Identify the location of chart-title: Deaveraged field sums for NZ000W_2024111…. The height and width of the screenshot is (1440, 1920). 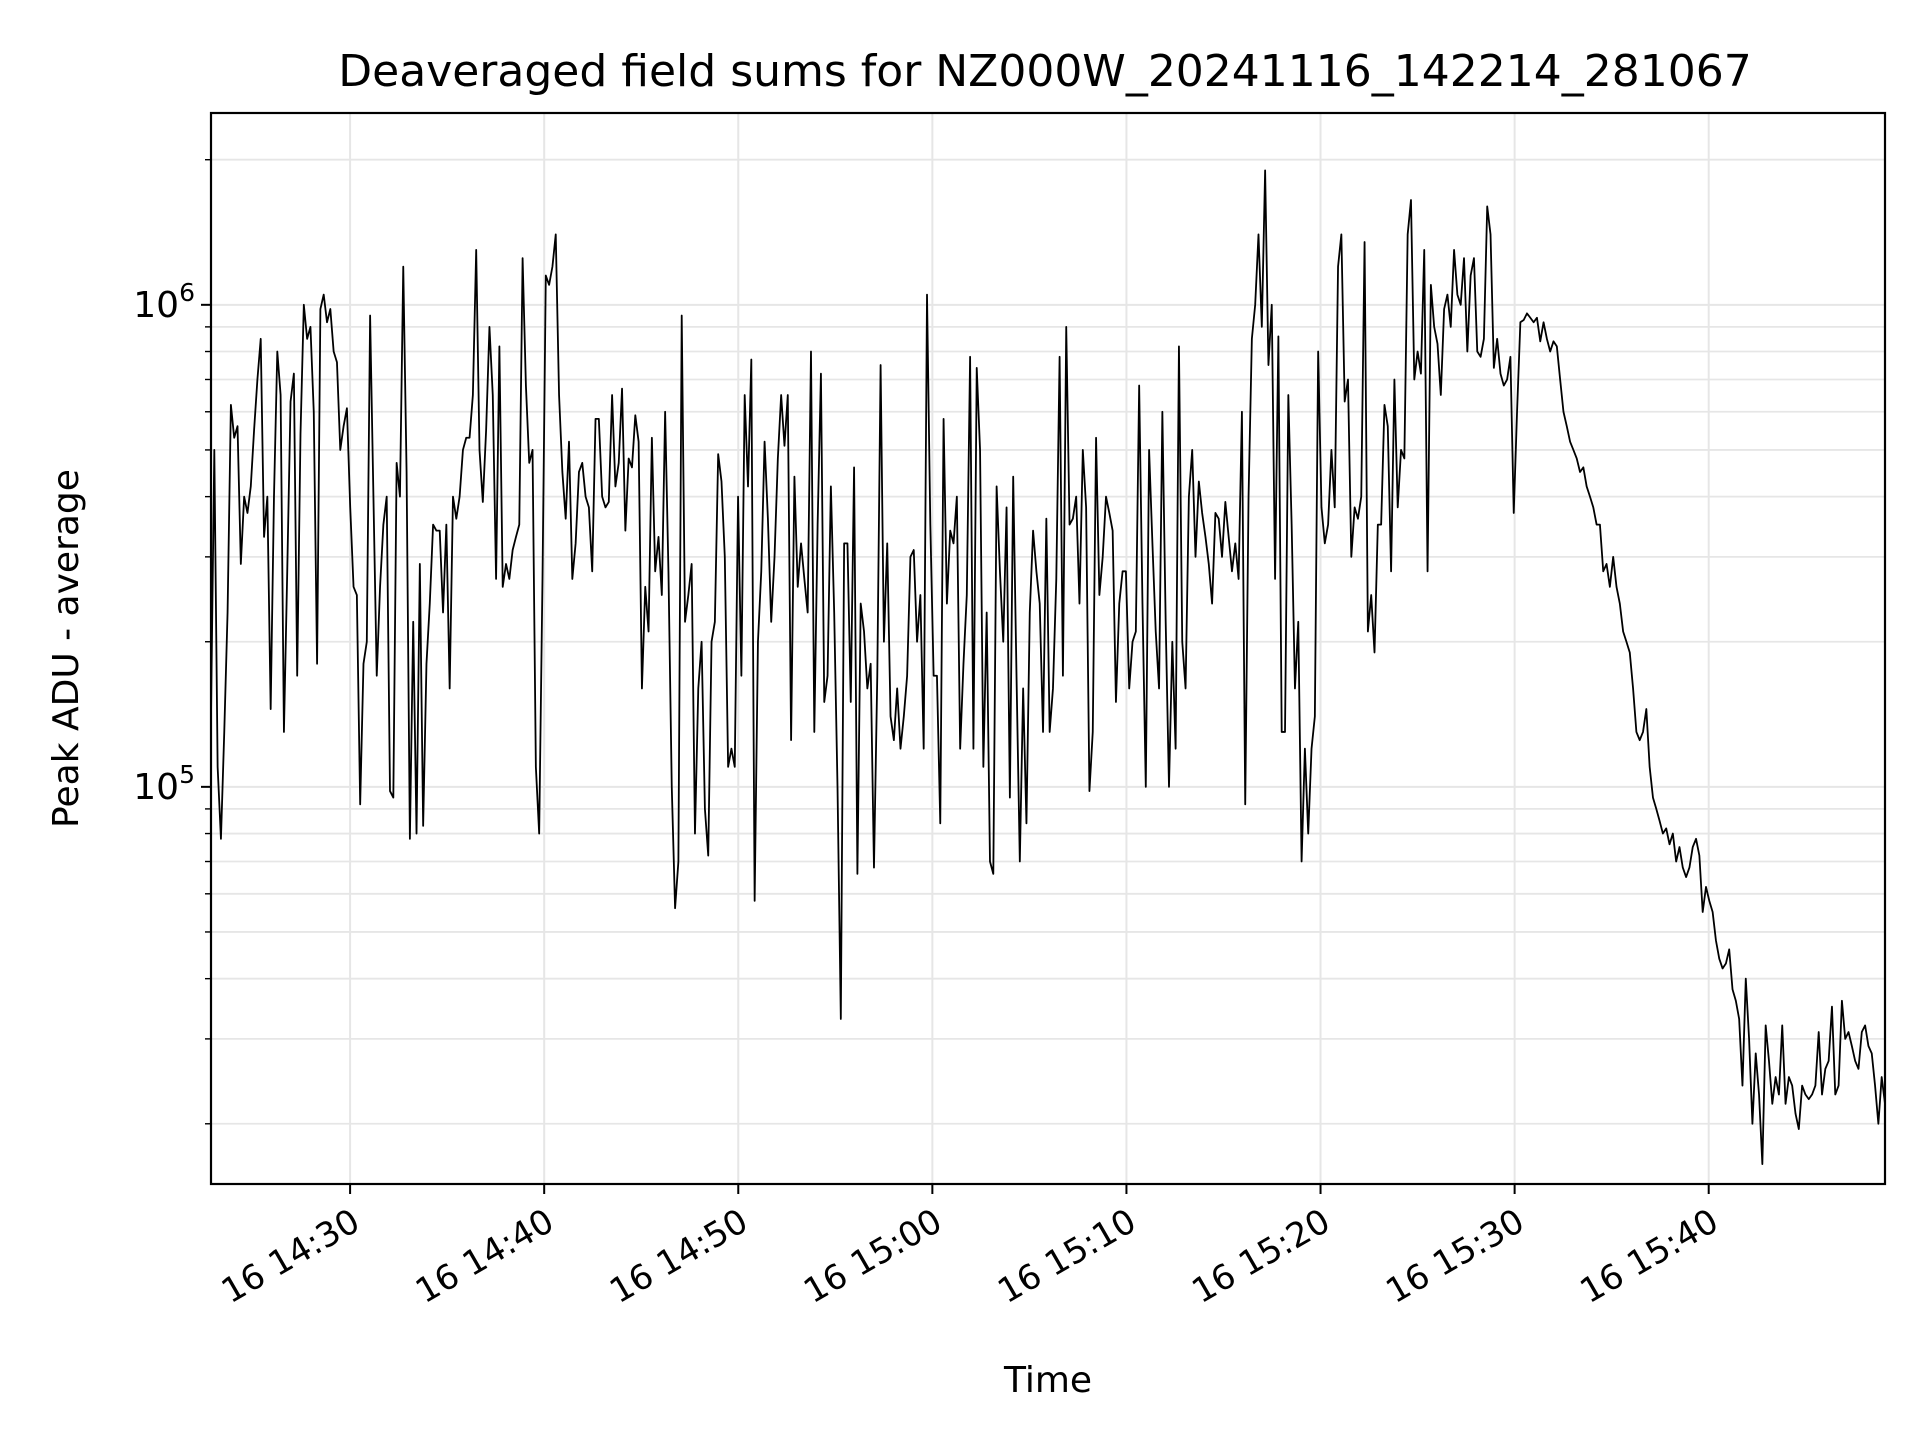
(1044, 71).